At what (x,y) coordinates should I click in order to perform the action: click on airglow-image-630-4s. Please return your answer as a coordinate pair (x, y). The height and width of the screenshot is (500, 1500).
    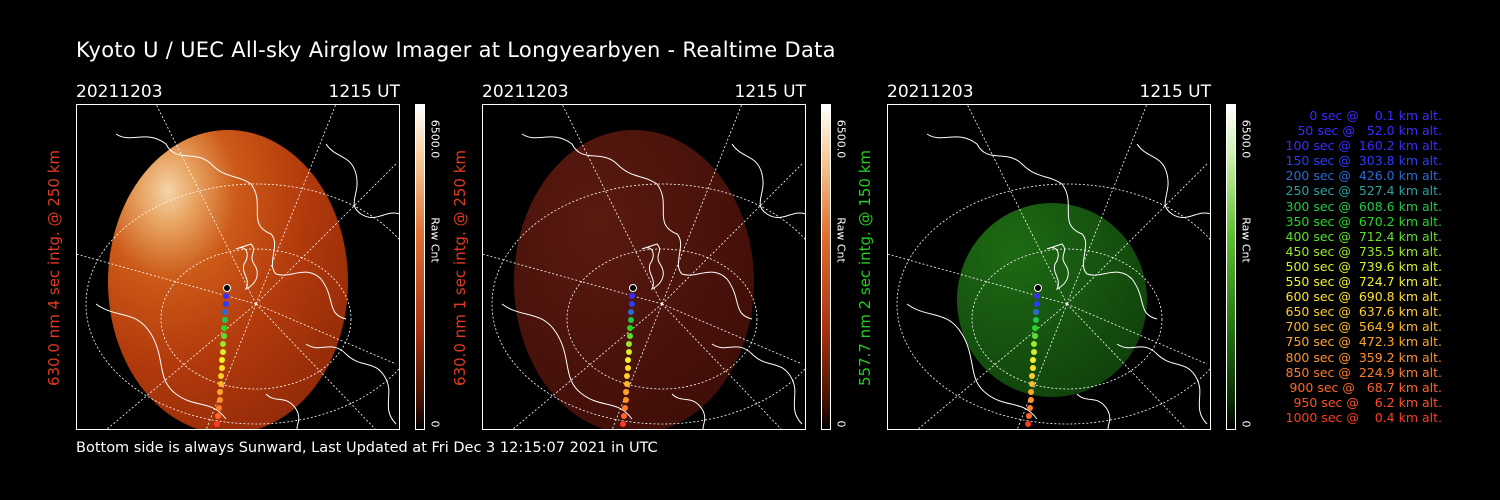
    Looking at the image, I should click on (238, 267).